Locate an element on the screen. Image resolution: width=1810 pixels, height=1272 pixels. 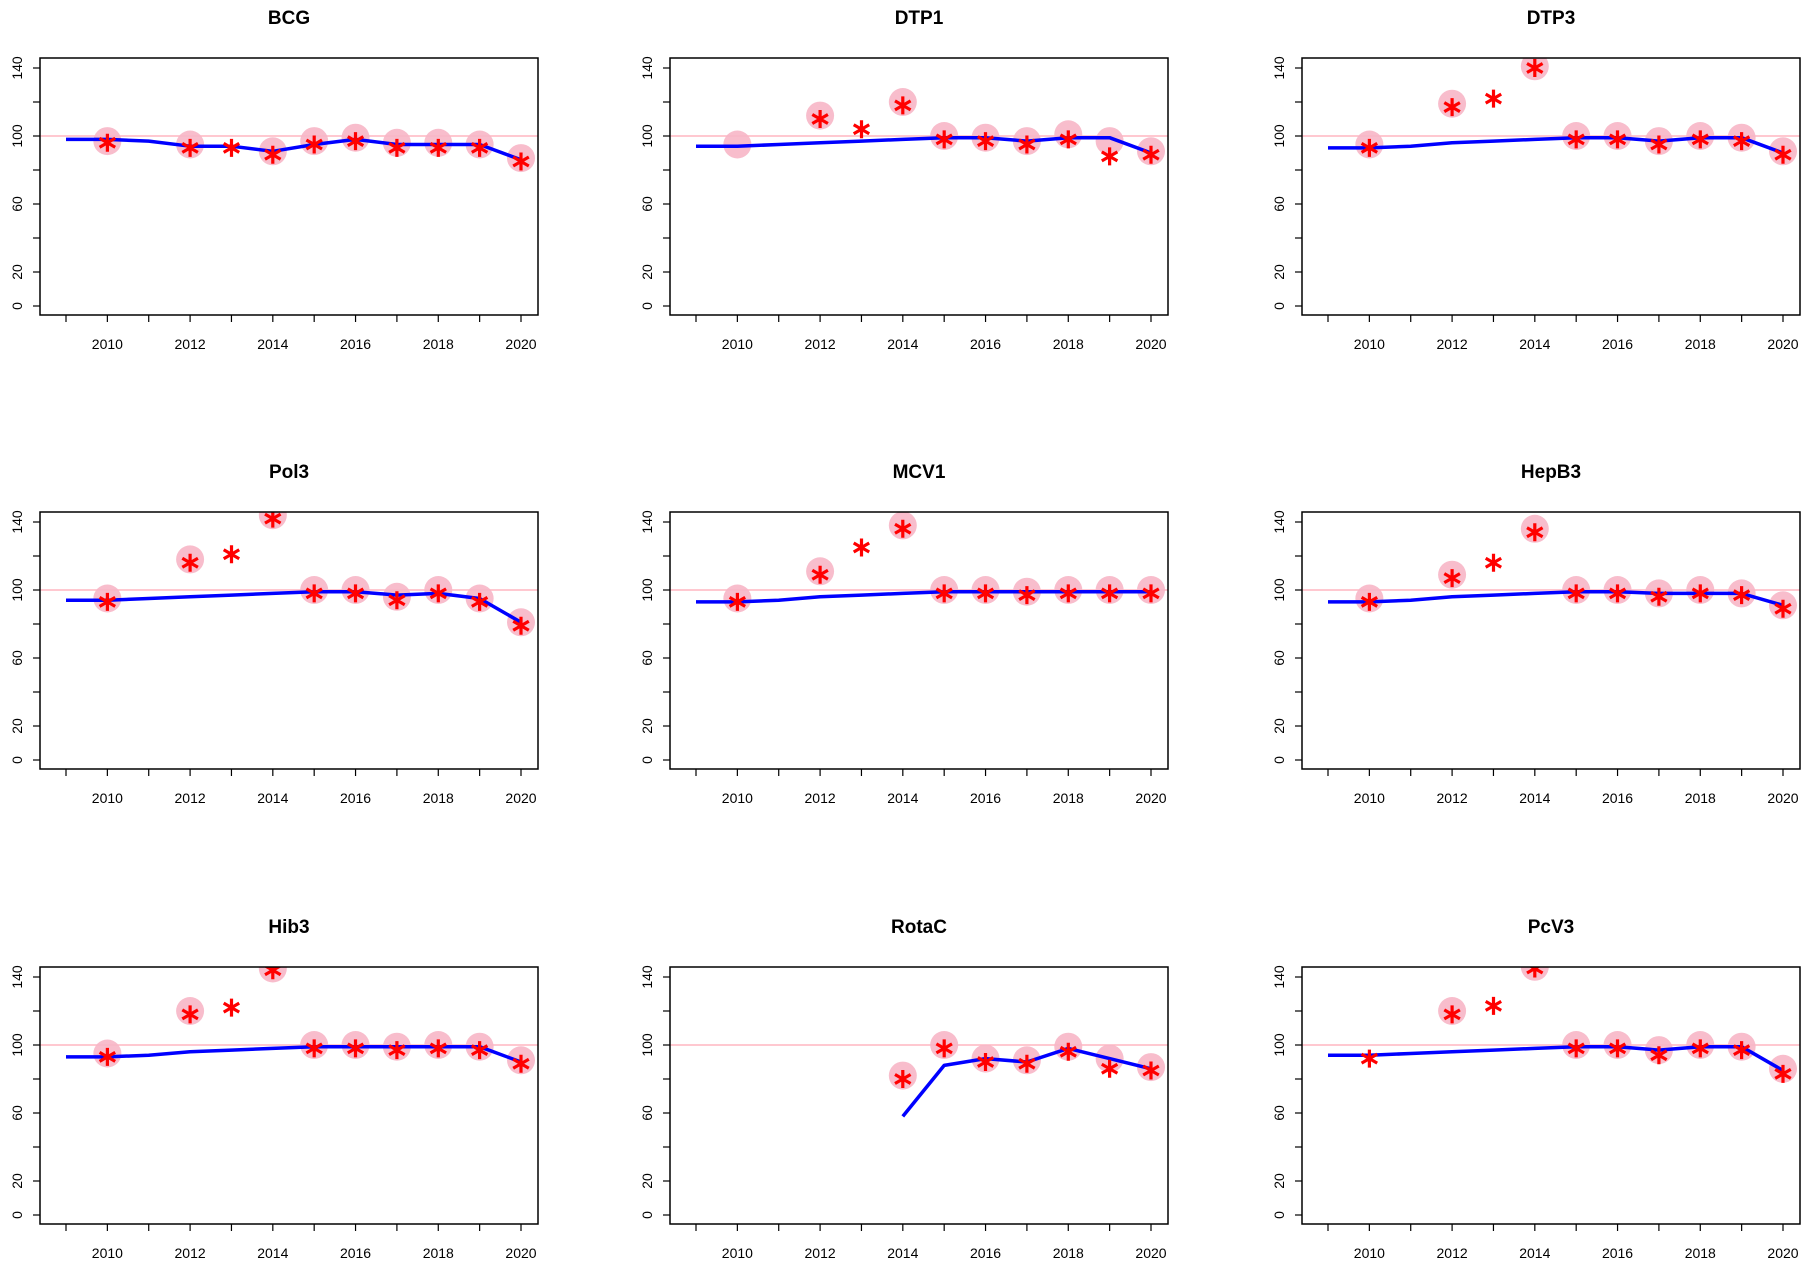
panel-rotac: RotaC 0 20 60 100 140 2010 2012 2014 2016 2018 2020 is located at coordinates (904, 1089).